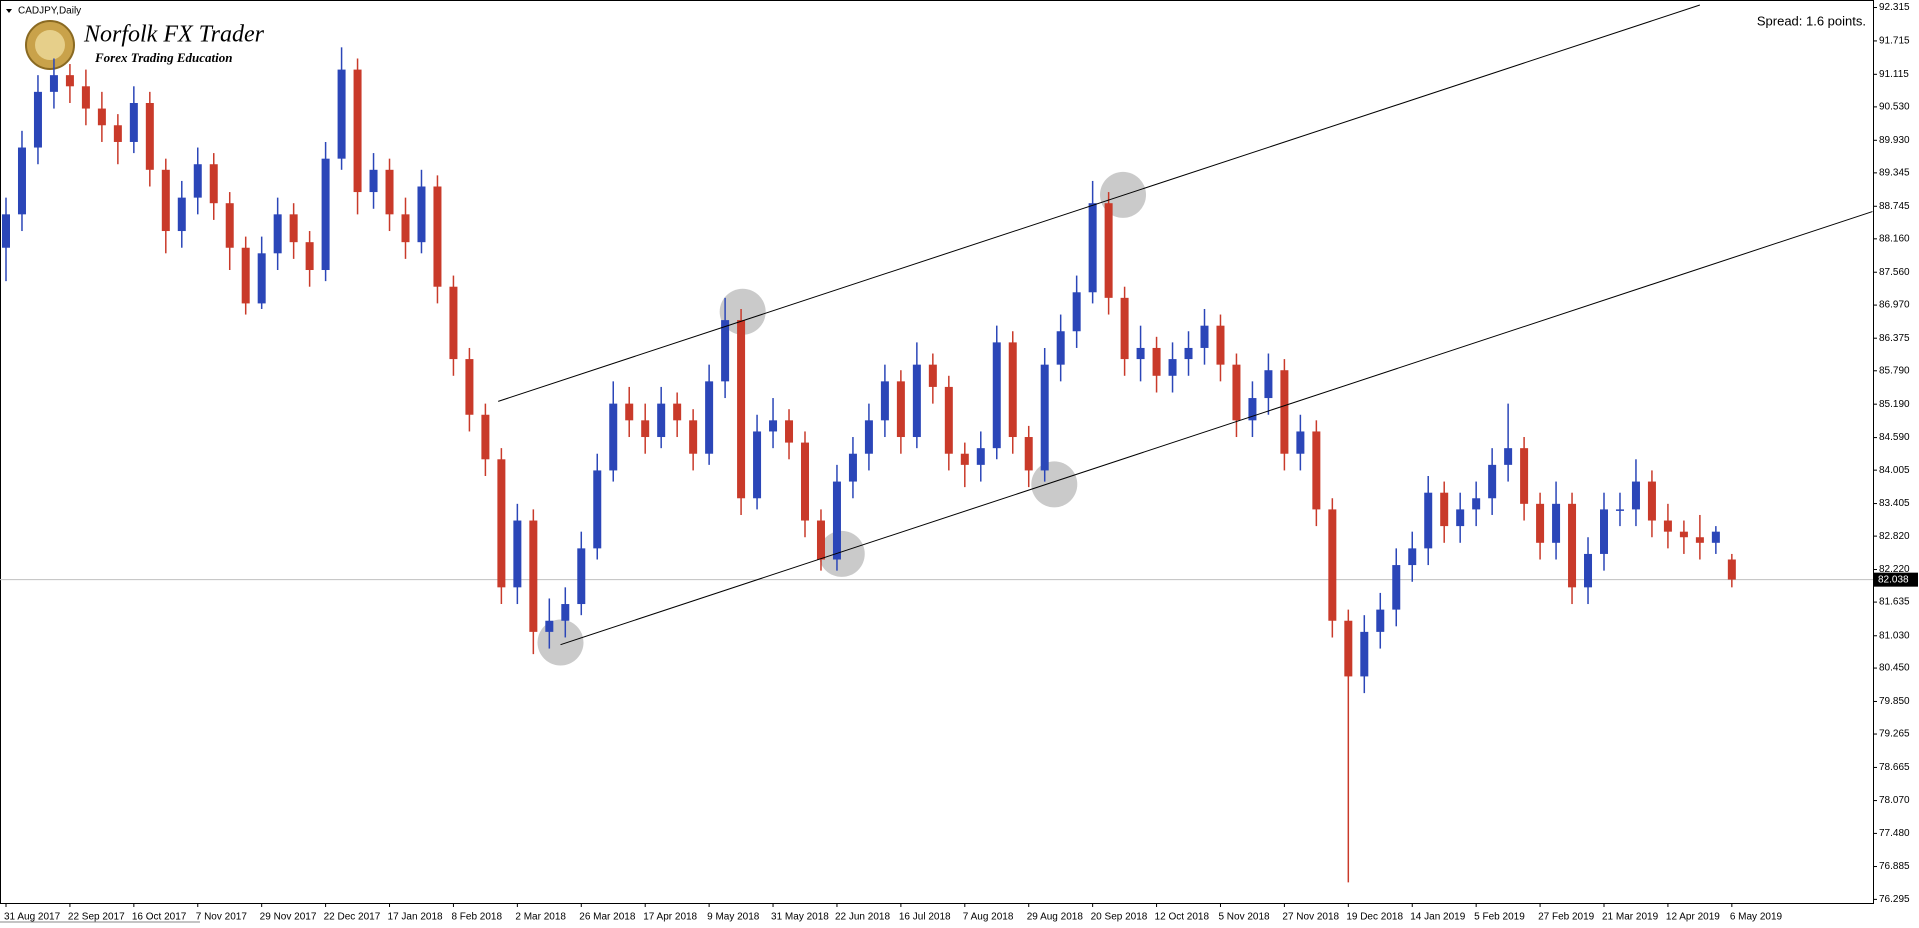  Describe the element at coordinates (1630, 917) in the screenshot. I see `x-tick-label: 21 Mar 2019` at that location.